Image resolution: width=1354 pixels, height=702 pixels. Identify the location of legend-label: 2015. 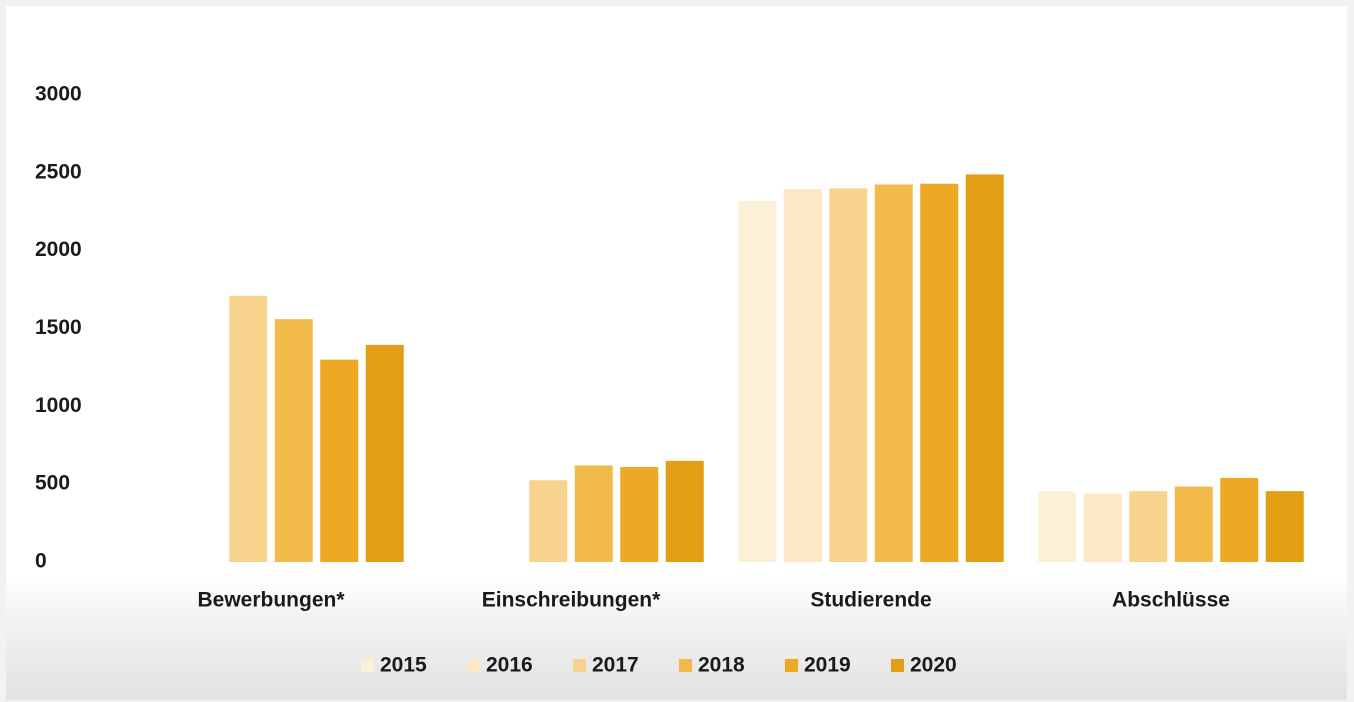
(403, 665).